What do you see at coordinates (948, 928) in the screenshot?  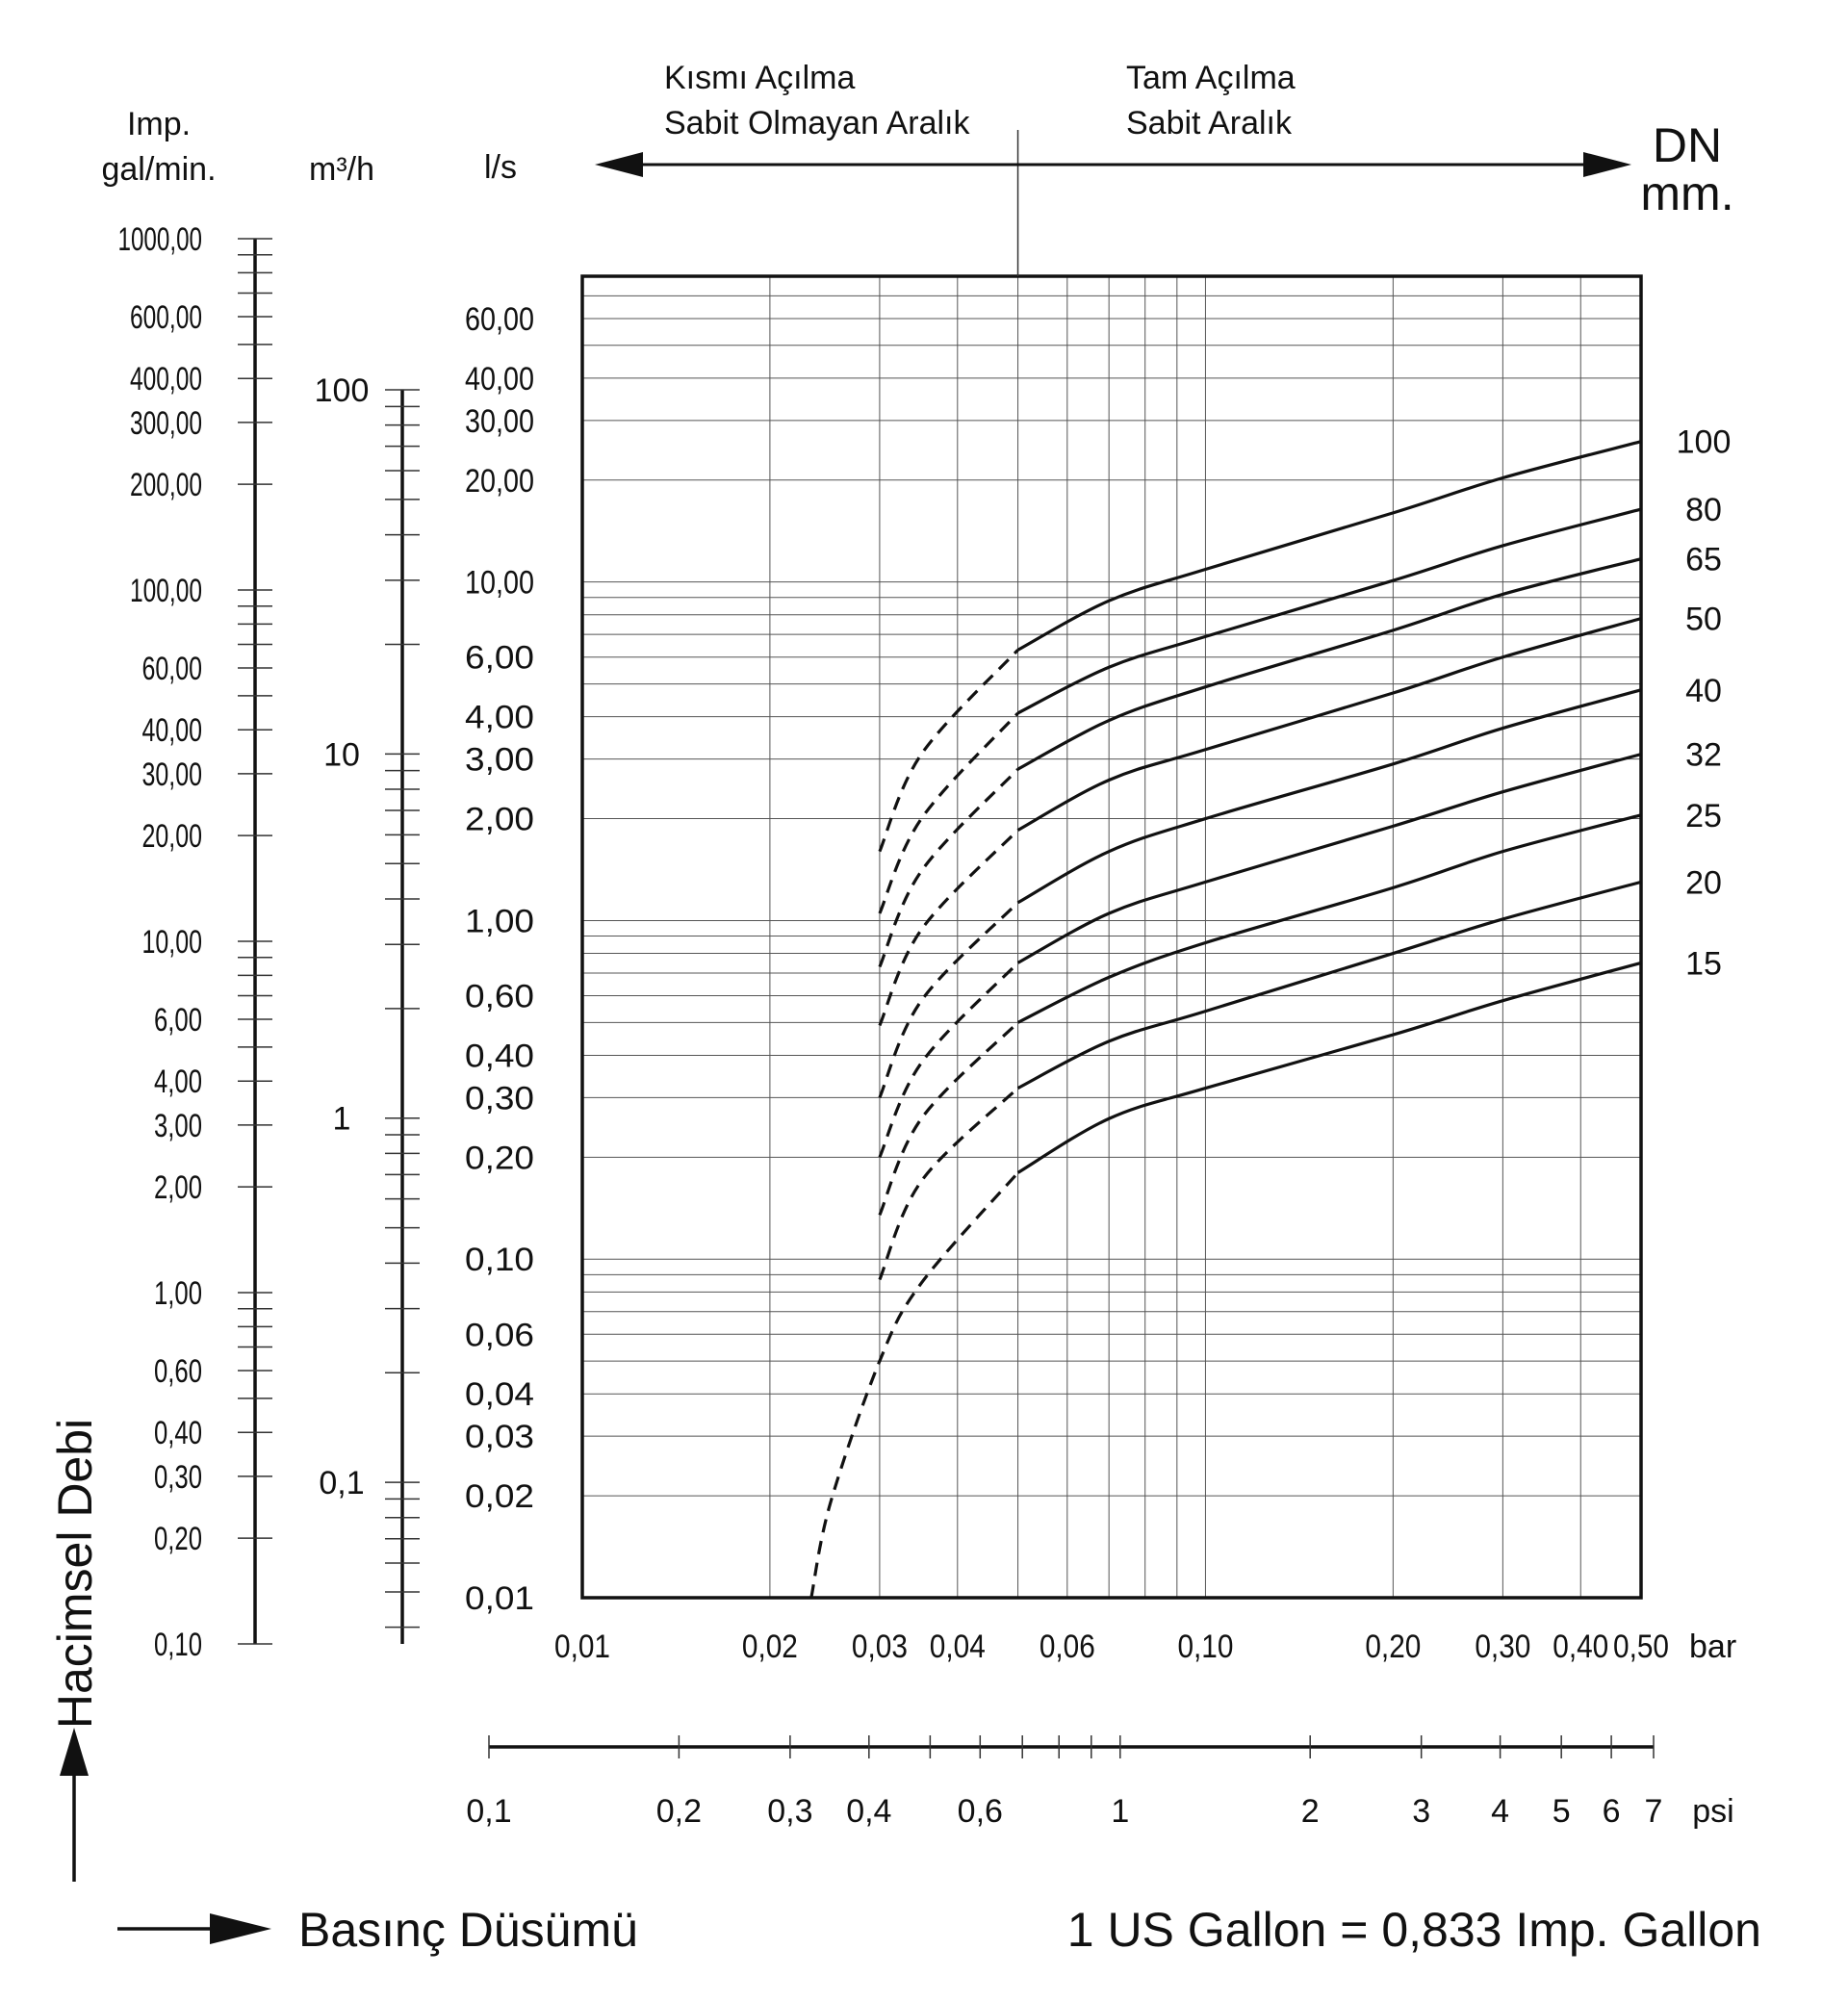 I see `series-50-partial` at bounding box center [948, 928].